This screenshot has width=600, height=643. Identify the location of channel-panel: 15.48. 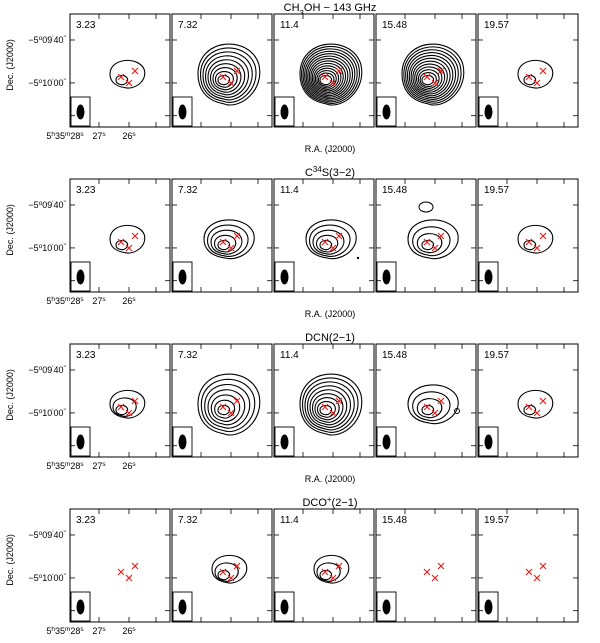
(426, 400).